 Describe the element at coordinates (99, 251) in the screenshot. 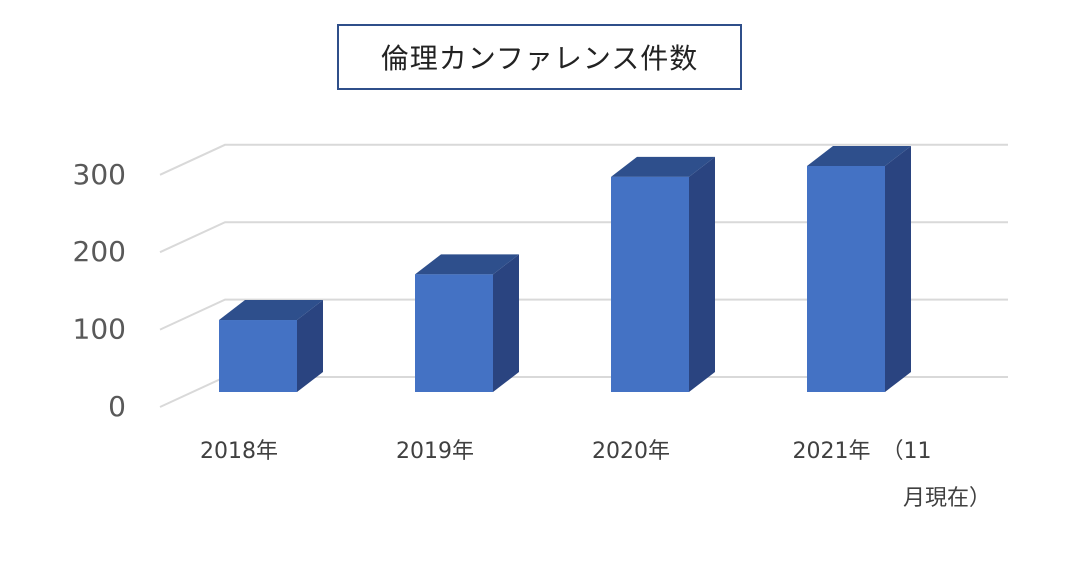

I see `y-tick-label: 200` at that location.